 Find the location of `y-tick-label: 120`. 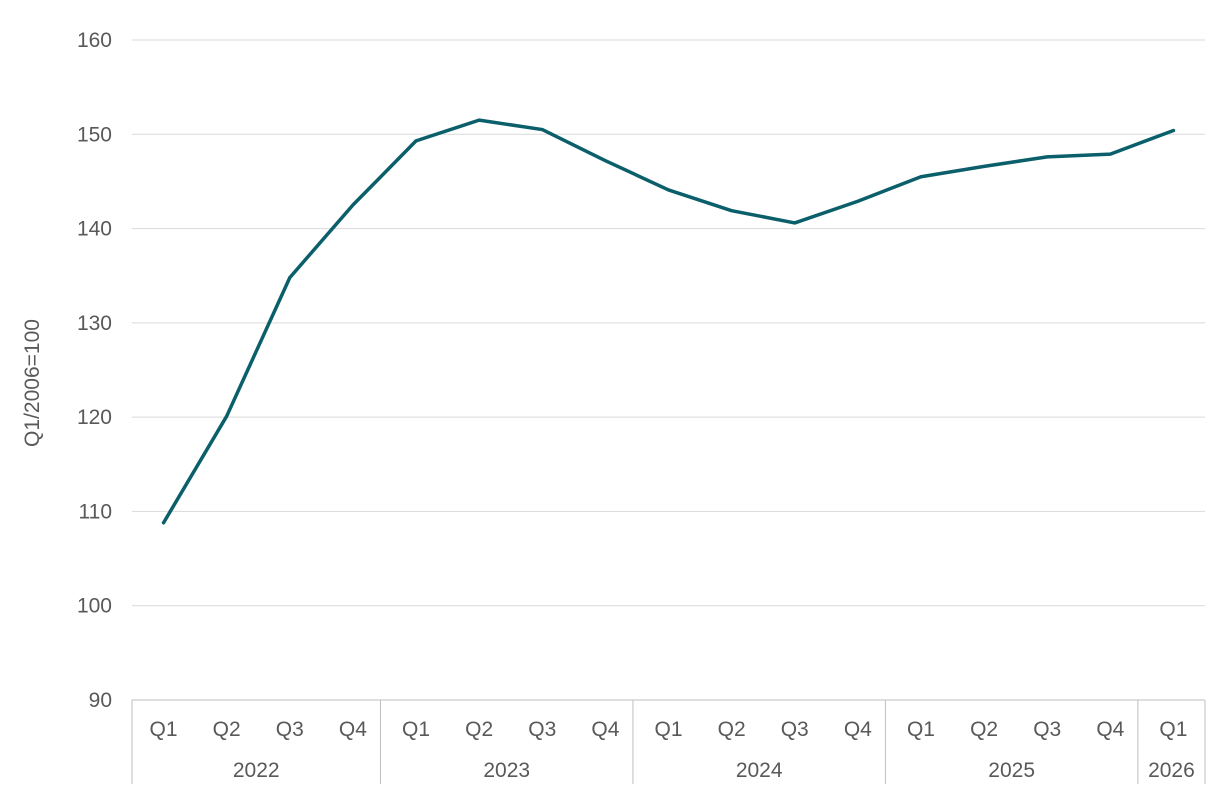

y-tick-label: 120 is located at coordinates (94, 417).